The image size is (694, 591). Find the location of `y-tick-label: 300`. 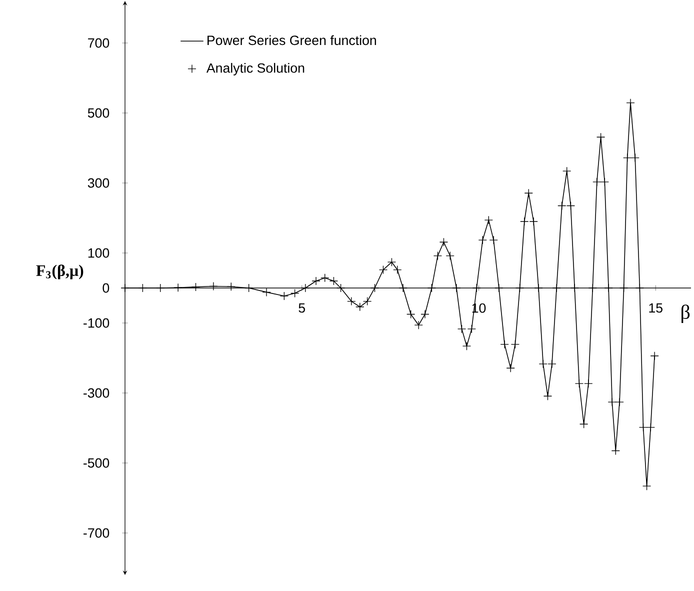

y-tick-label: 300 is located at coordinates (99, 183).